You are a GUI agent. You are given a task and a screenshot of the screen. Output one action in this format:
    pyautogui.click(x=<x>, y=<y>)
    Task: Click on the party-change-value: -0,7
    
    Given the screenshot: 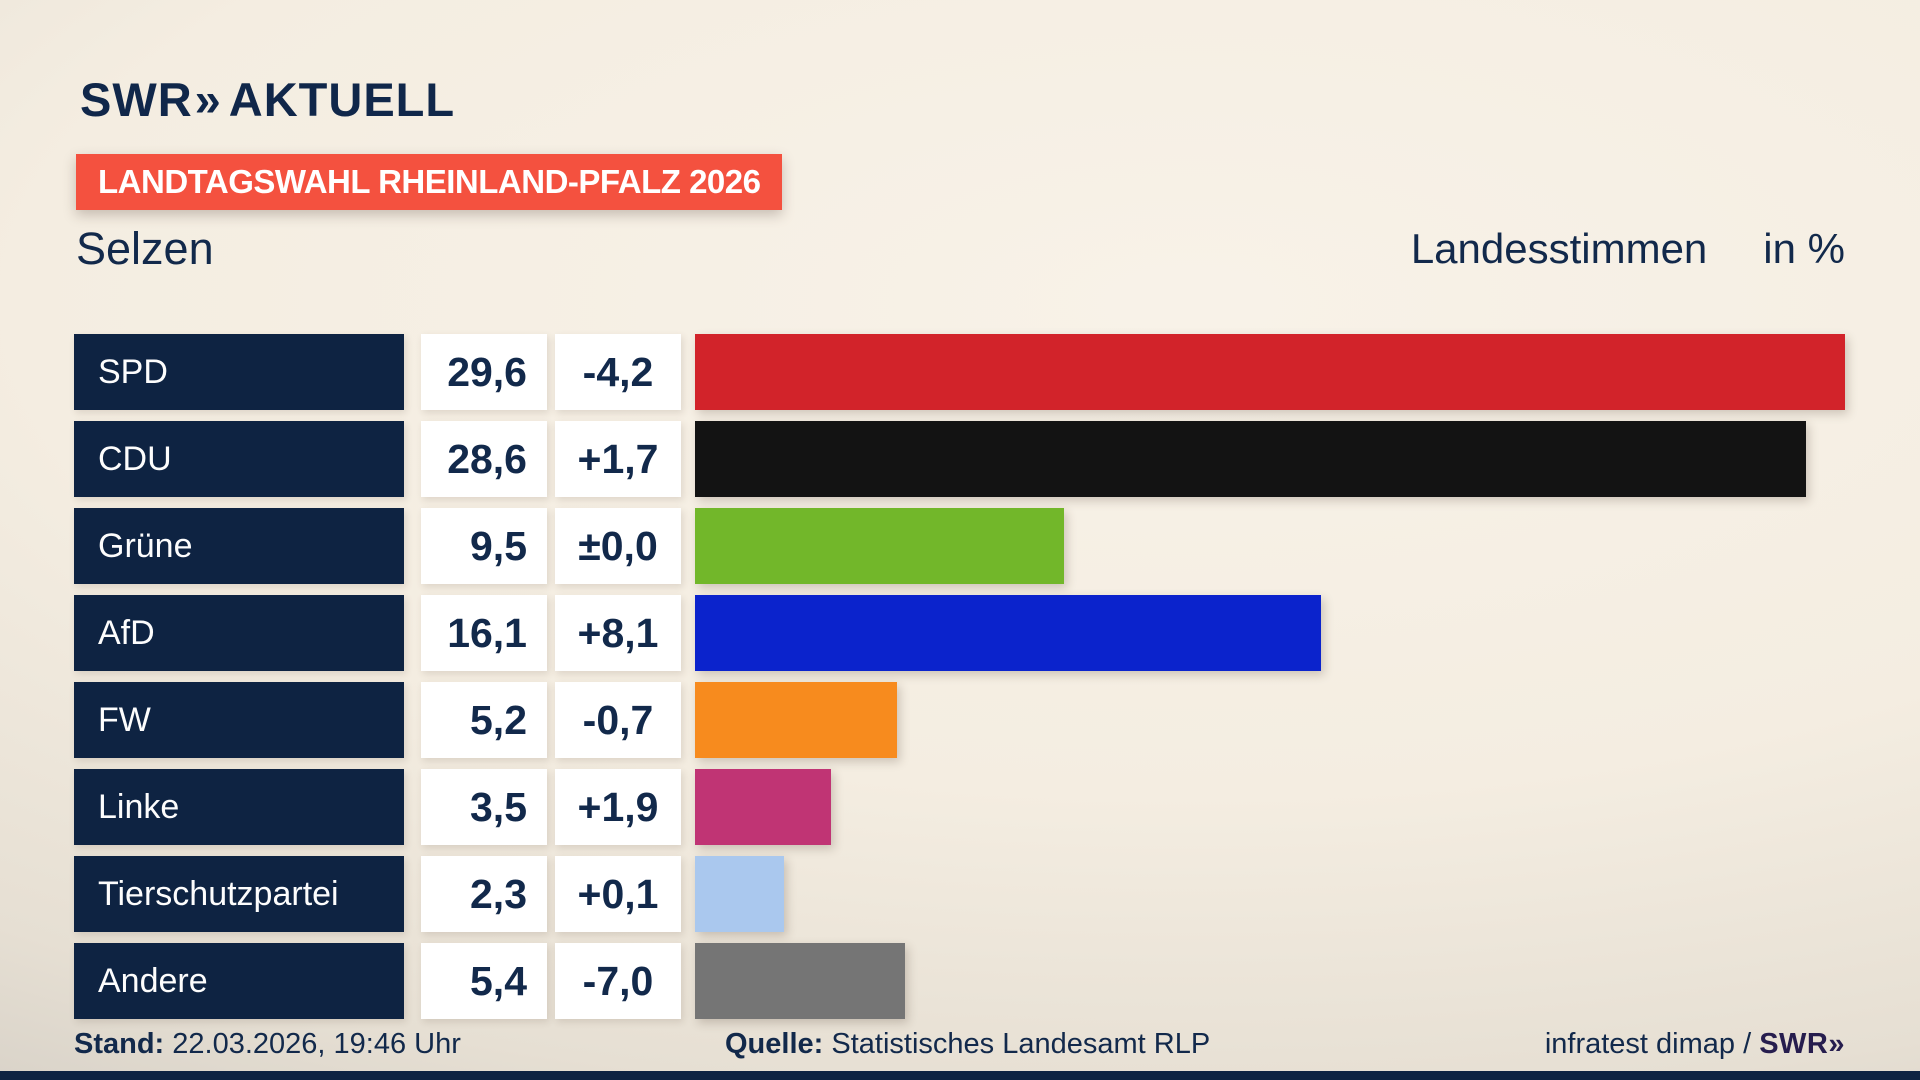 What is the action you would take?
    pyautogui.click(x=618, y=720)
    